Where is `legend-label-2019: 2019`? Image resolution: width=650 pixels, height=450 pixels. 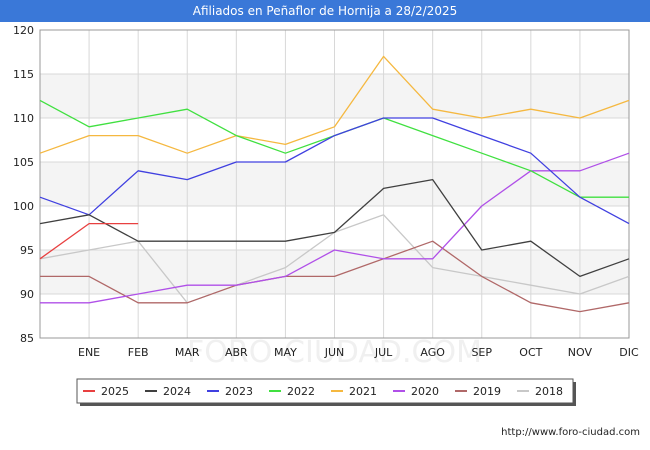 legend-label-2019: 2019 is located at coordinates (487, 391).